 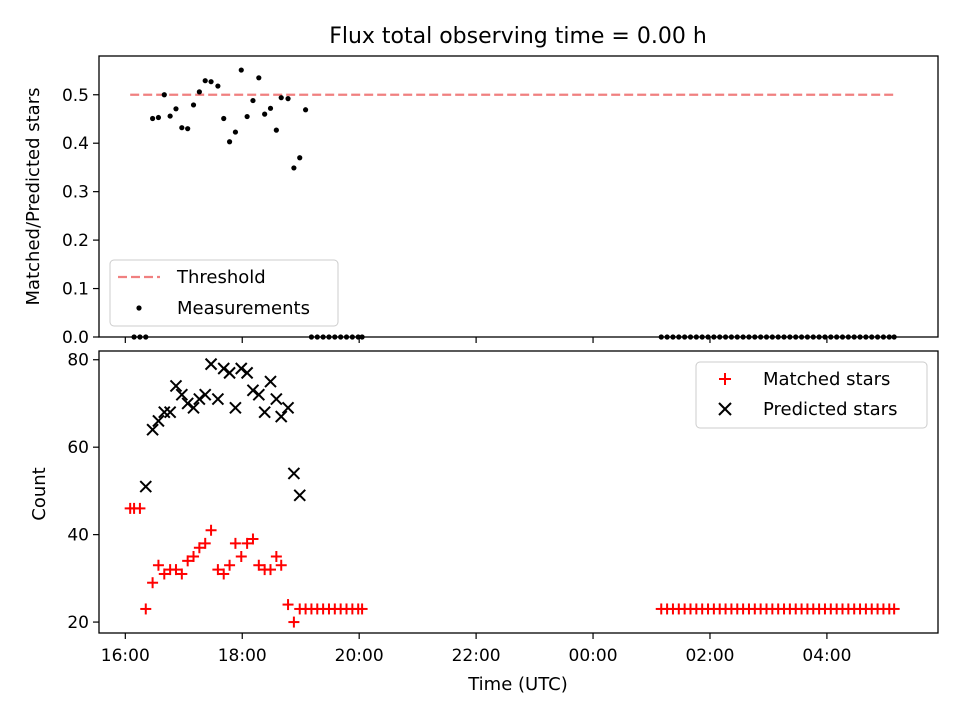 What do you see at coordinates (826, 656) in the screenshot?
I see `x-tick-label: 04:00` at bounding box center [826, 656].